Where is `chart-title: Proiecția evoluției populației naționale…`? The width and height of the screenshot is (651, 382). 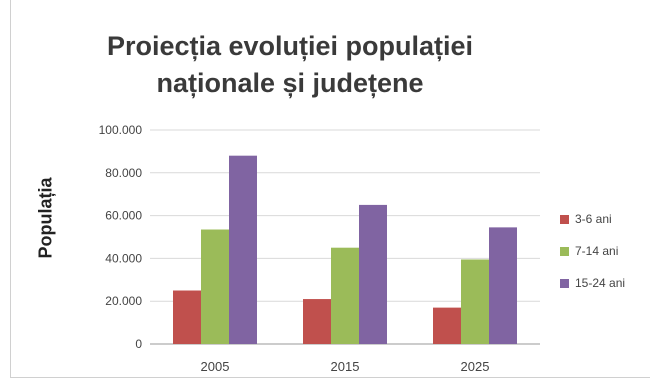 chart-title: Proiecția evoluției populației naționale… is located at coordinates (290, 65).